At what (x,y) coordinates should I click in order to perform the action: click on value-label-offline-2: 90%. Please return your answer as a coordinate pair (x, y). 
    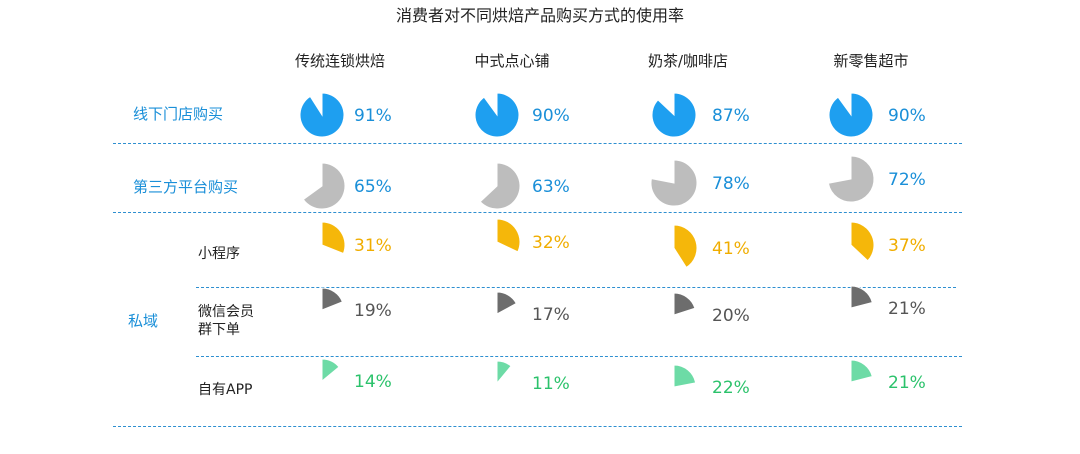
    Looking at the image, I should click on (551, 116).